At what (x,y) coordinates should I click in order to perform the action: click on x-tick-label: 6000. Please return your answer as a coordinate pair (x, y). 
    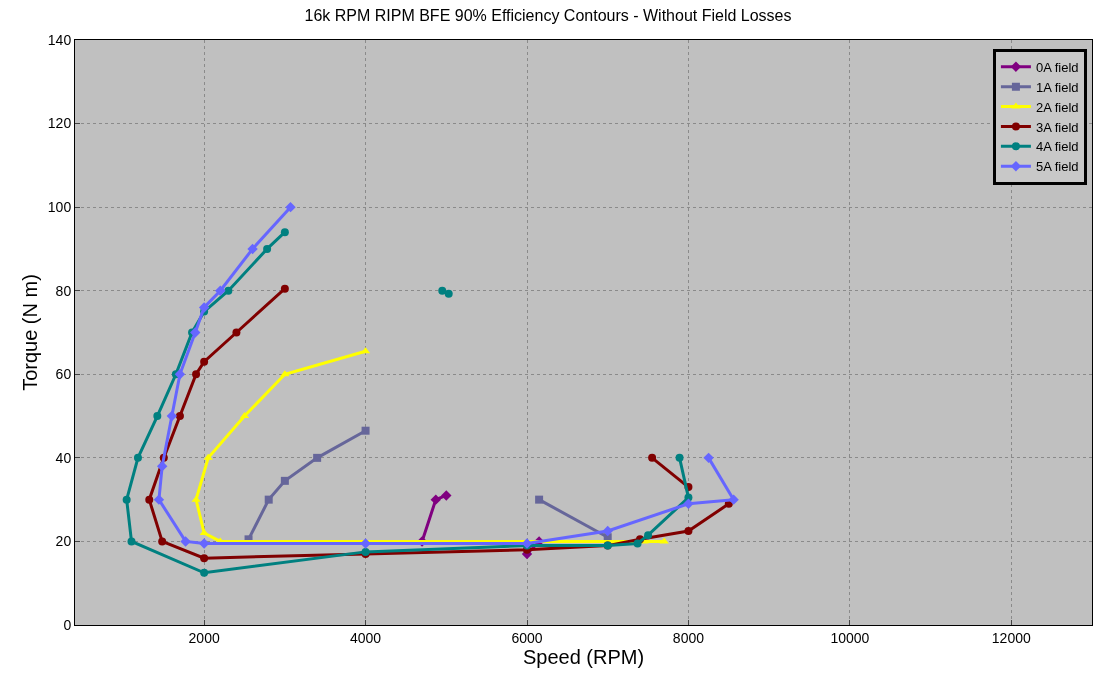
    Looking at the image, I should click on (527, 637).